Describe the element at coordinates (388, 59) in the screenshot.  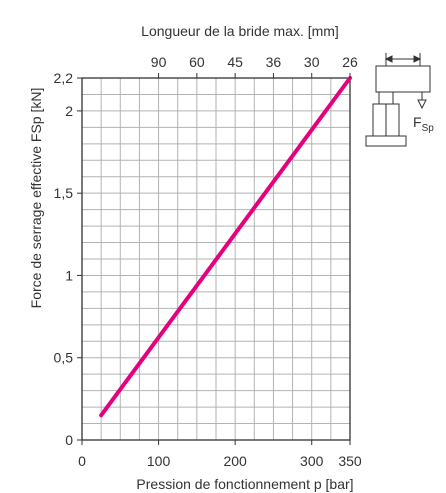
I see `dimension-arrow-left-icon` at that location.